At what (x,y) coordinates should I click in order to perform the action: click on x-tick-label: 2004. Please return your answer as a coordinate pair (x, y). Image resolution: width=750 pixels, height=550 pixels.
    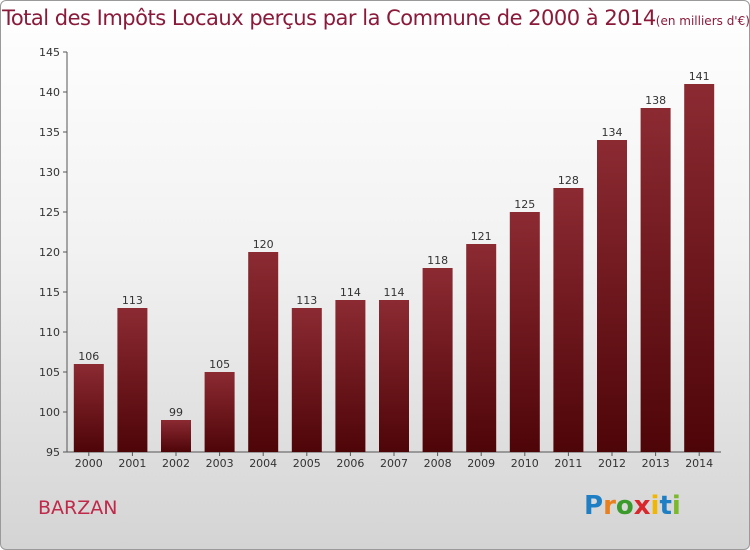
    Looking at the image, I should click on (263, 463).